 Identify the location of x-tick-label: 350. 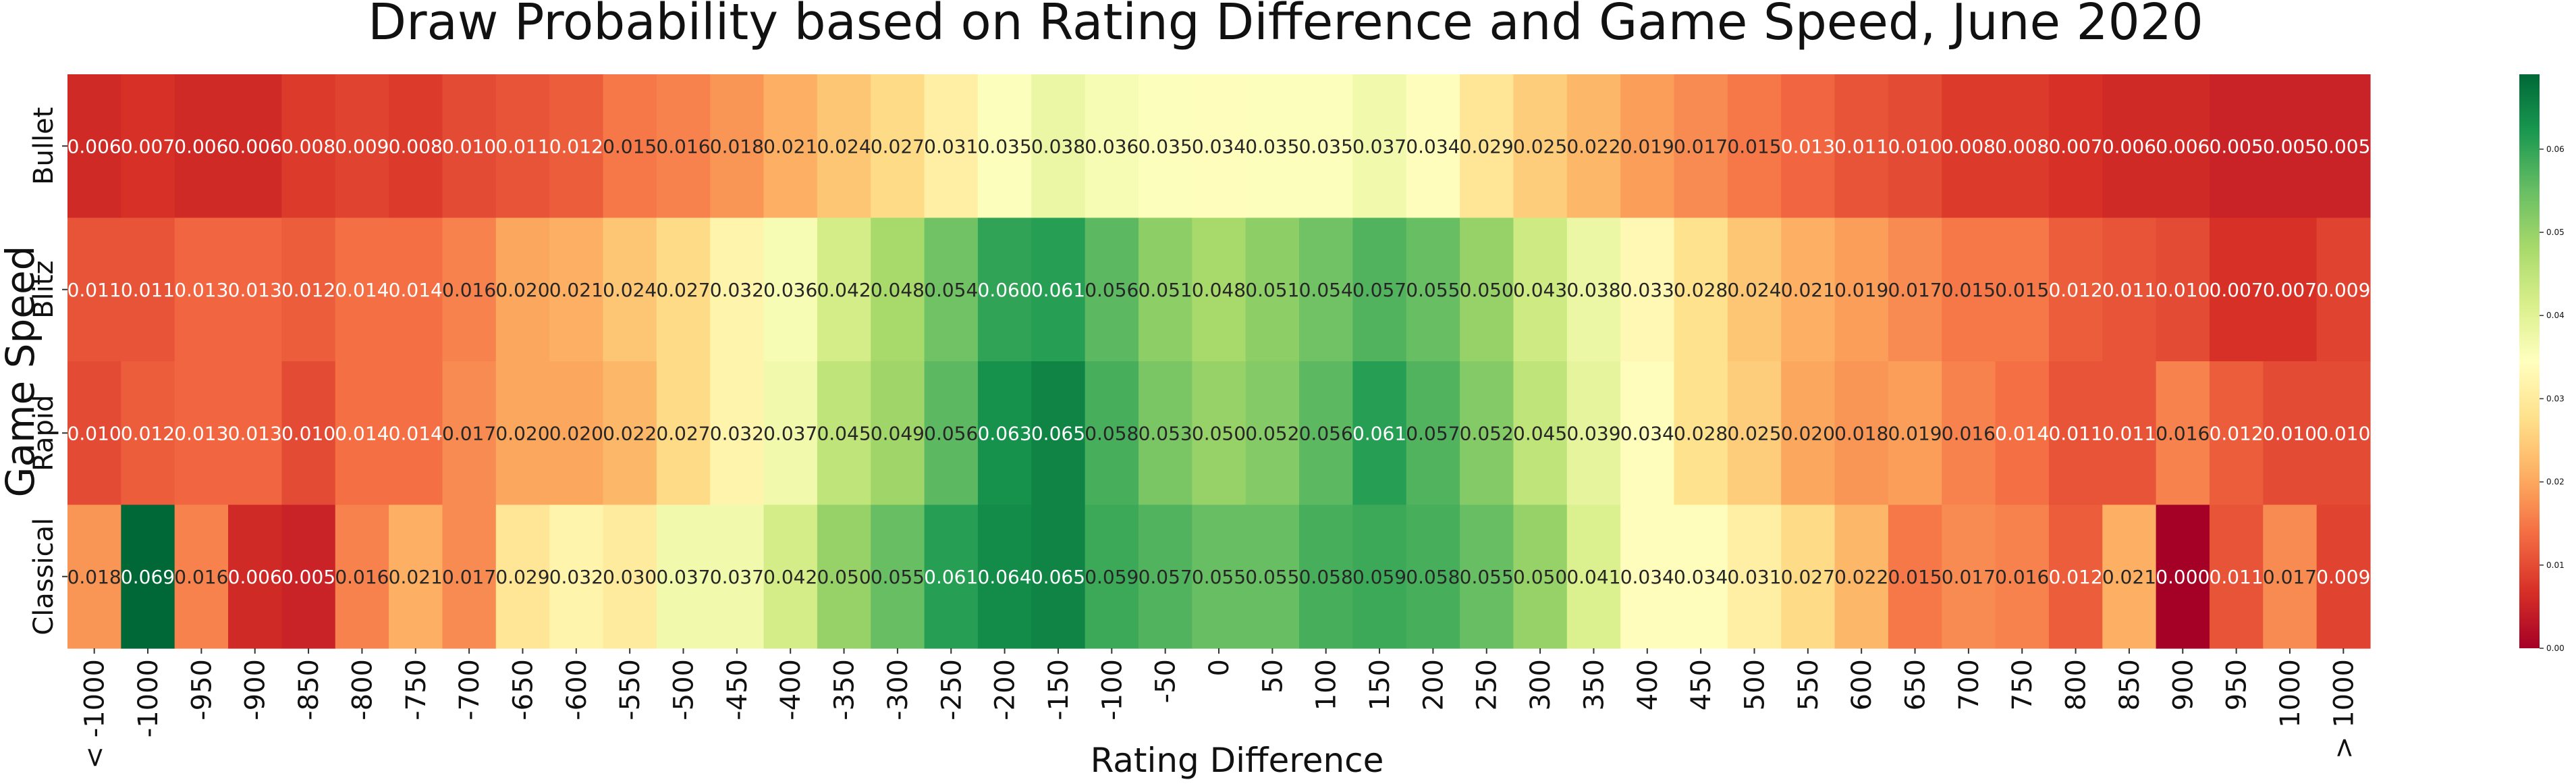
(1594, 684).